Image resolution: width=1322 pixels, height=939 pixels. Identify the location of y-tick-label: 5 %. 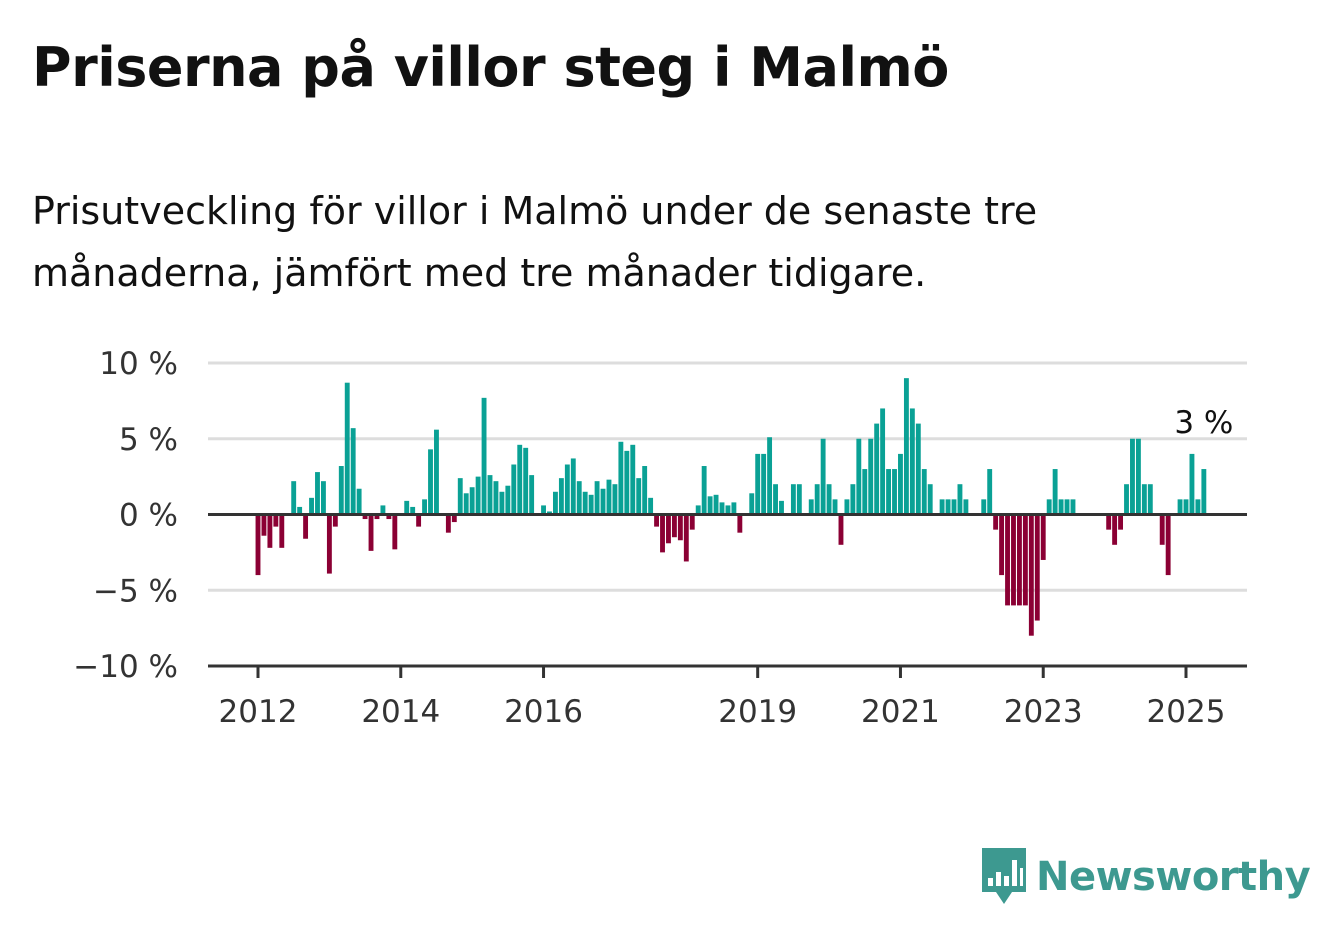
(148, 440).